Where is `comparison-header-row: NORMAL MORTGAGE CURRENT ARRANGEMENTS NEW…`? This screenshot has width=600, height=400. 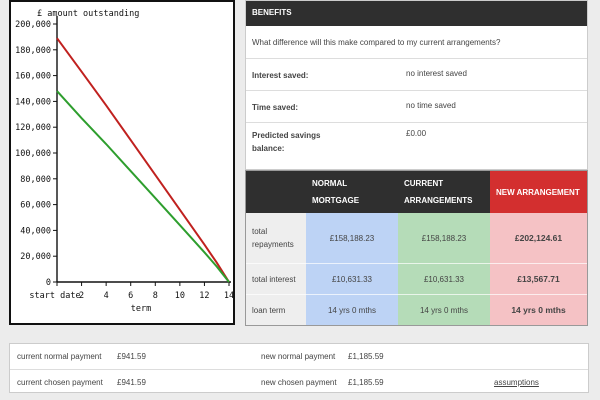 comparison-header-row: NORMAL MORTGAGE CURRENT ARRANGEMENTS NEW… is located at coordinates (416, 192).